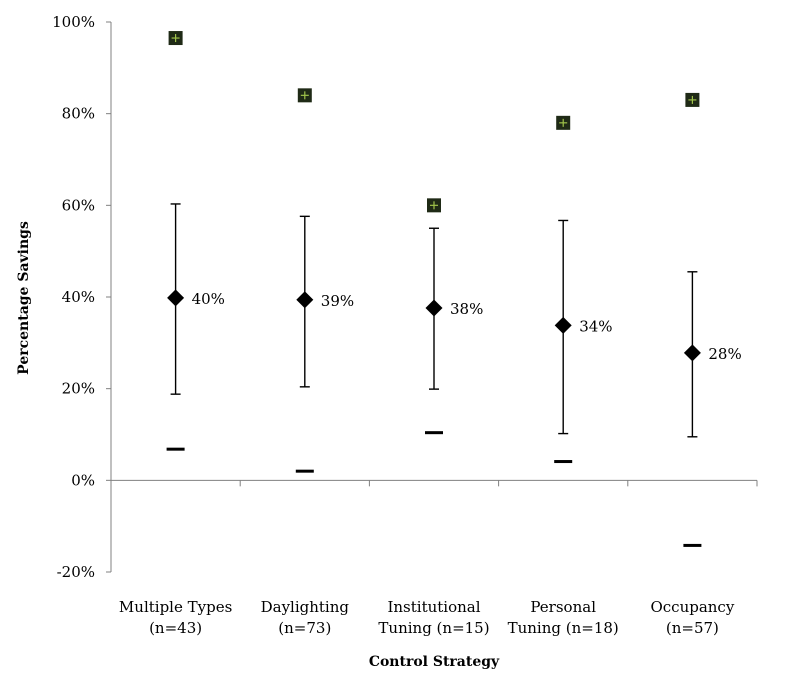  What do you see at coordinates (208, 299) in the screenshot?
I see `data-label: 40%` at bounding box center [208, 299].